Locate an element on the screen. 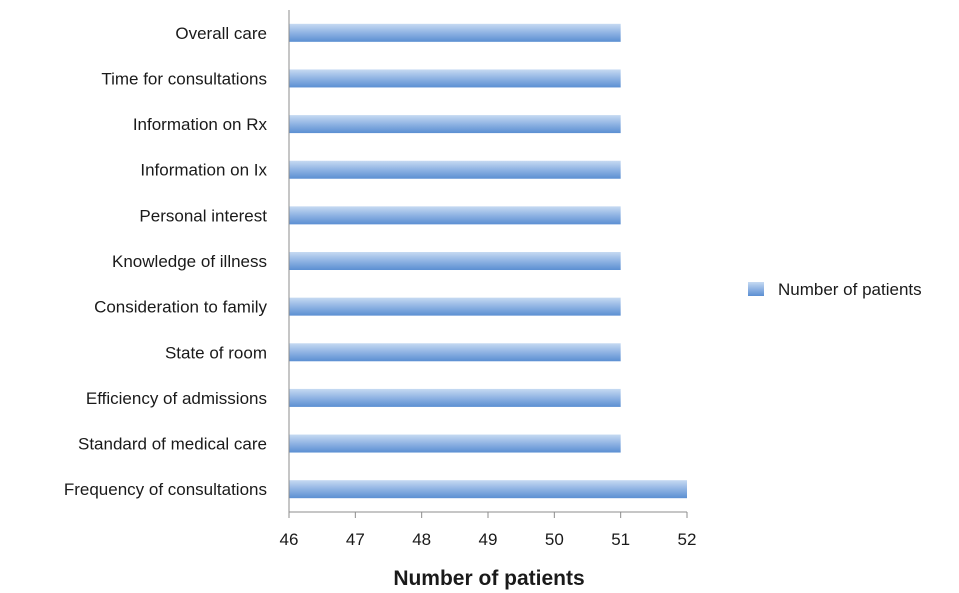 The height and width of the screenshot is (593, 959). category-label-6: Consideration to family is located at coordinates (180, 307).